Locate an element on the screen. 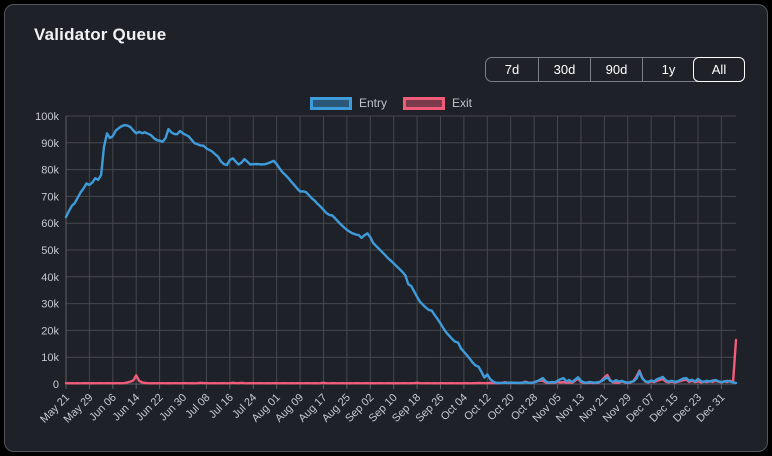  y-axis-tick-label: 30k is located at coordinates (50, 305).